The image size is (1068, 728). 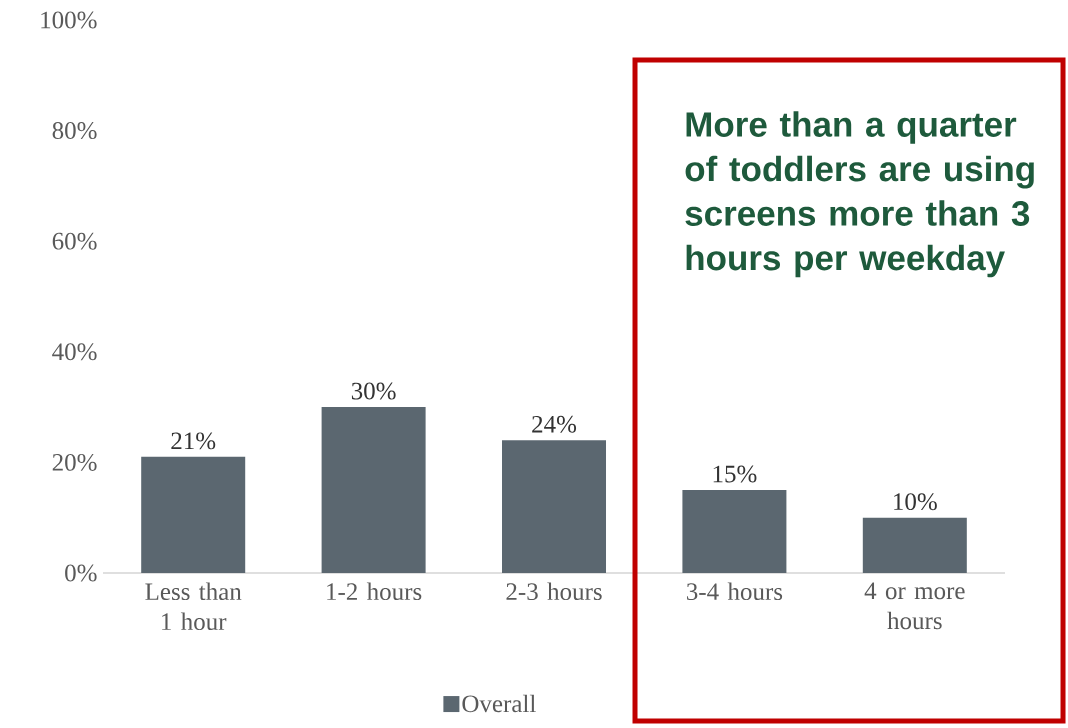 I want to click on annotation: More than a quarter of toddlers are using screens more than 3 hours per weekday, so click(x=859, y=194).